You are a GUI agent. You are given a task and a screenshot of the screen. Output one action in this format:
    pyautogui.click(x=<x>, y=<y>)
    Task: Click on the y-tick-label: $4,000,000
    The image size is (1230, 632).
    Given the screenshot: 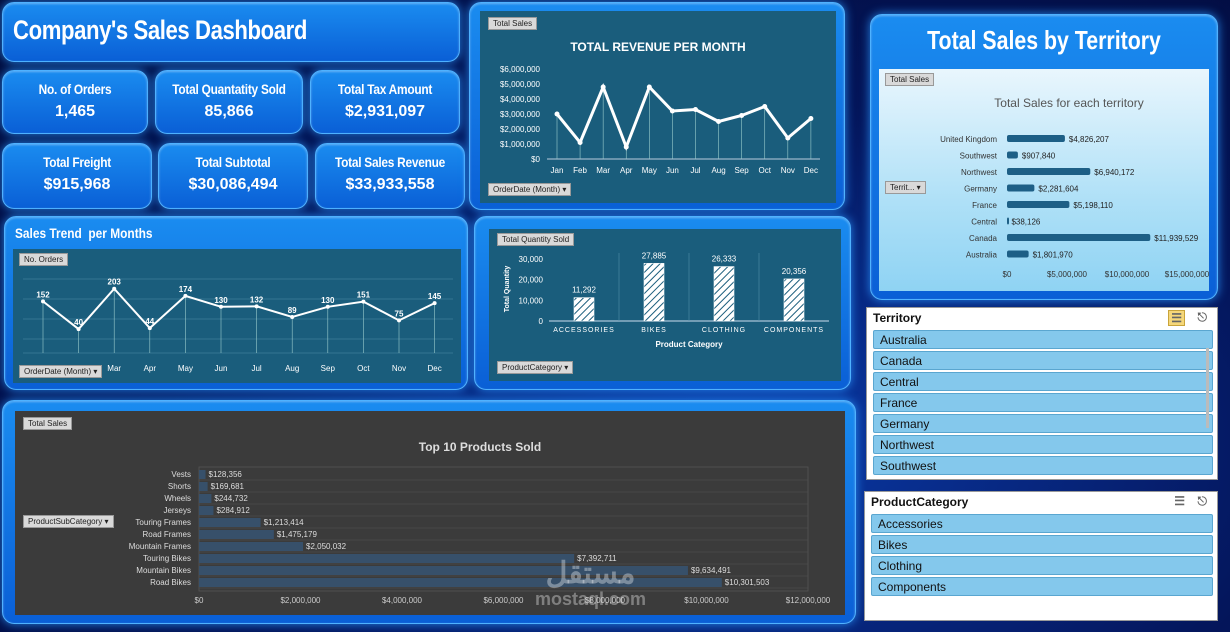 What is the action you would take?
    pyautogui.click(x=520, y=99)
    